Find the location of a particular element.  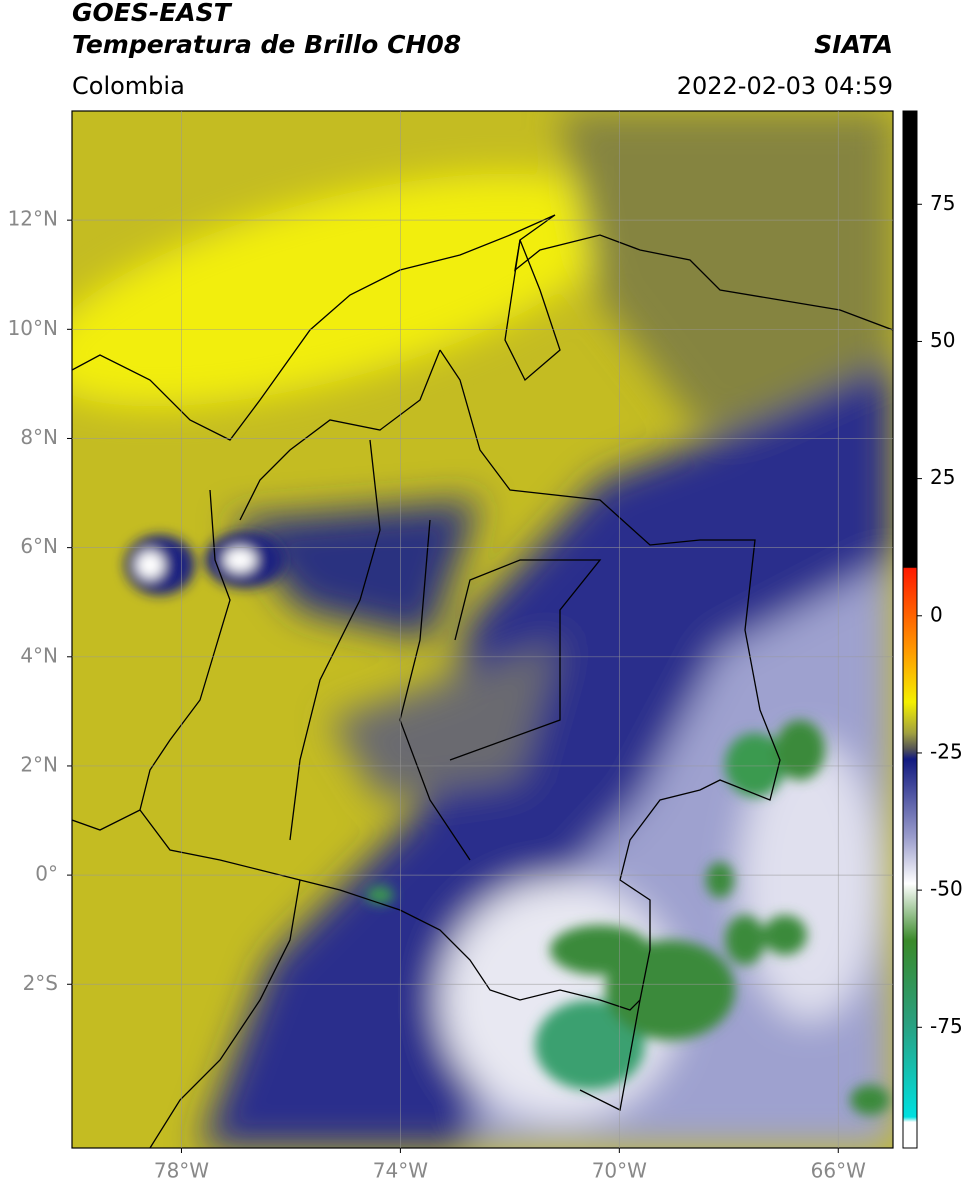

y-tick-label: 0° is located at coordinates (46, 874).